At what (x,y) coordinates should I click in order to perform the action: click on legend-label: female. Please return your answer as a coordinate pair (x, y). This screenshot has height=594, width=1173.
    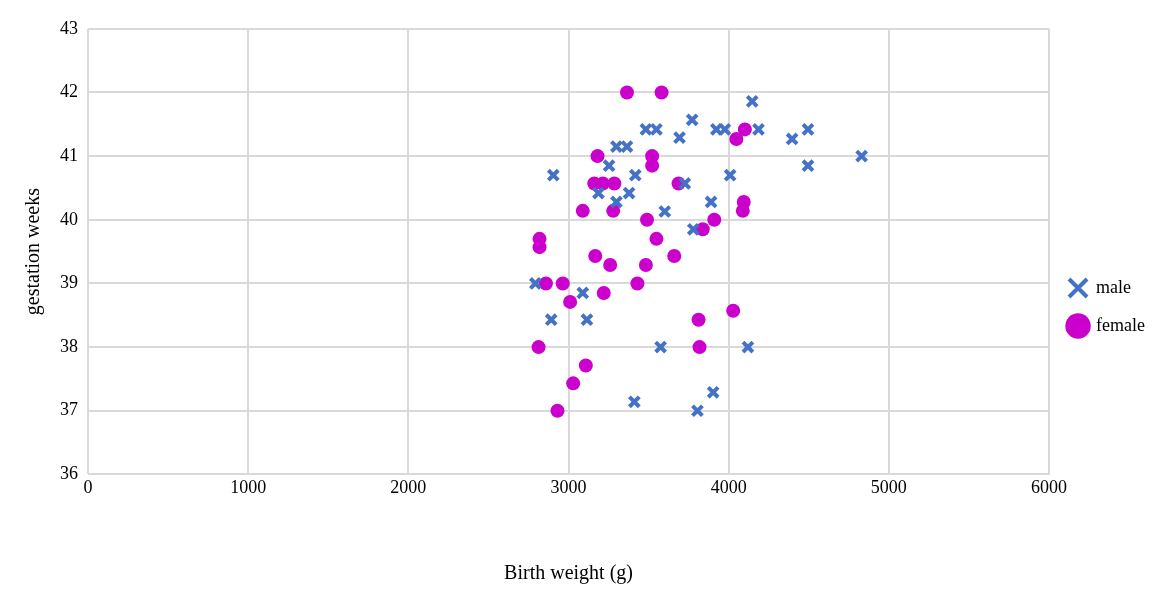
    Looking at the image, I should click on (1121, 324).